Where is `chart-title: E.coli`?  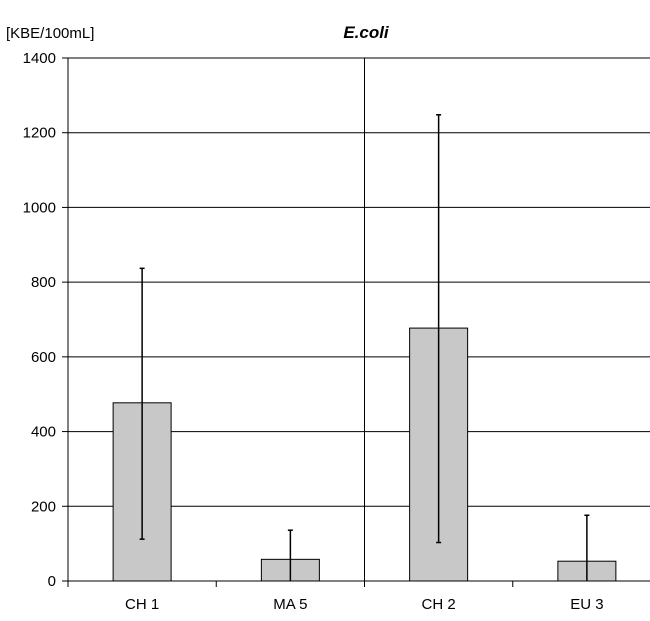
chart-title: E.coli is located at coordinates (366, 32).